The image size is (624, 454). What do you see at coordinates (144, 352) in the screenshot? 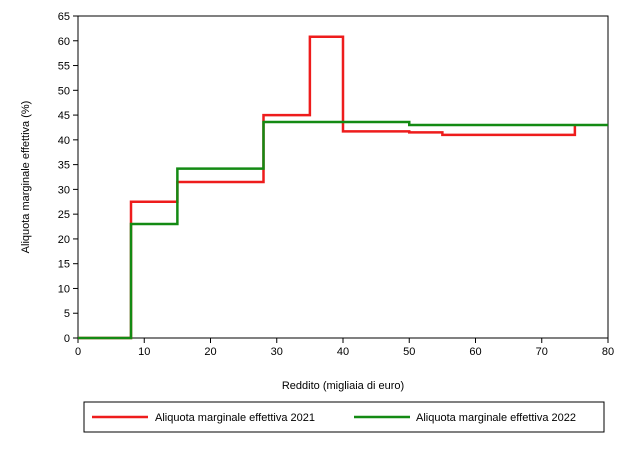
I see `x-tick-label: 10` at bounding box center [144, 352].